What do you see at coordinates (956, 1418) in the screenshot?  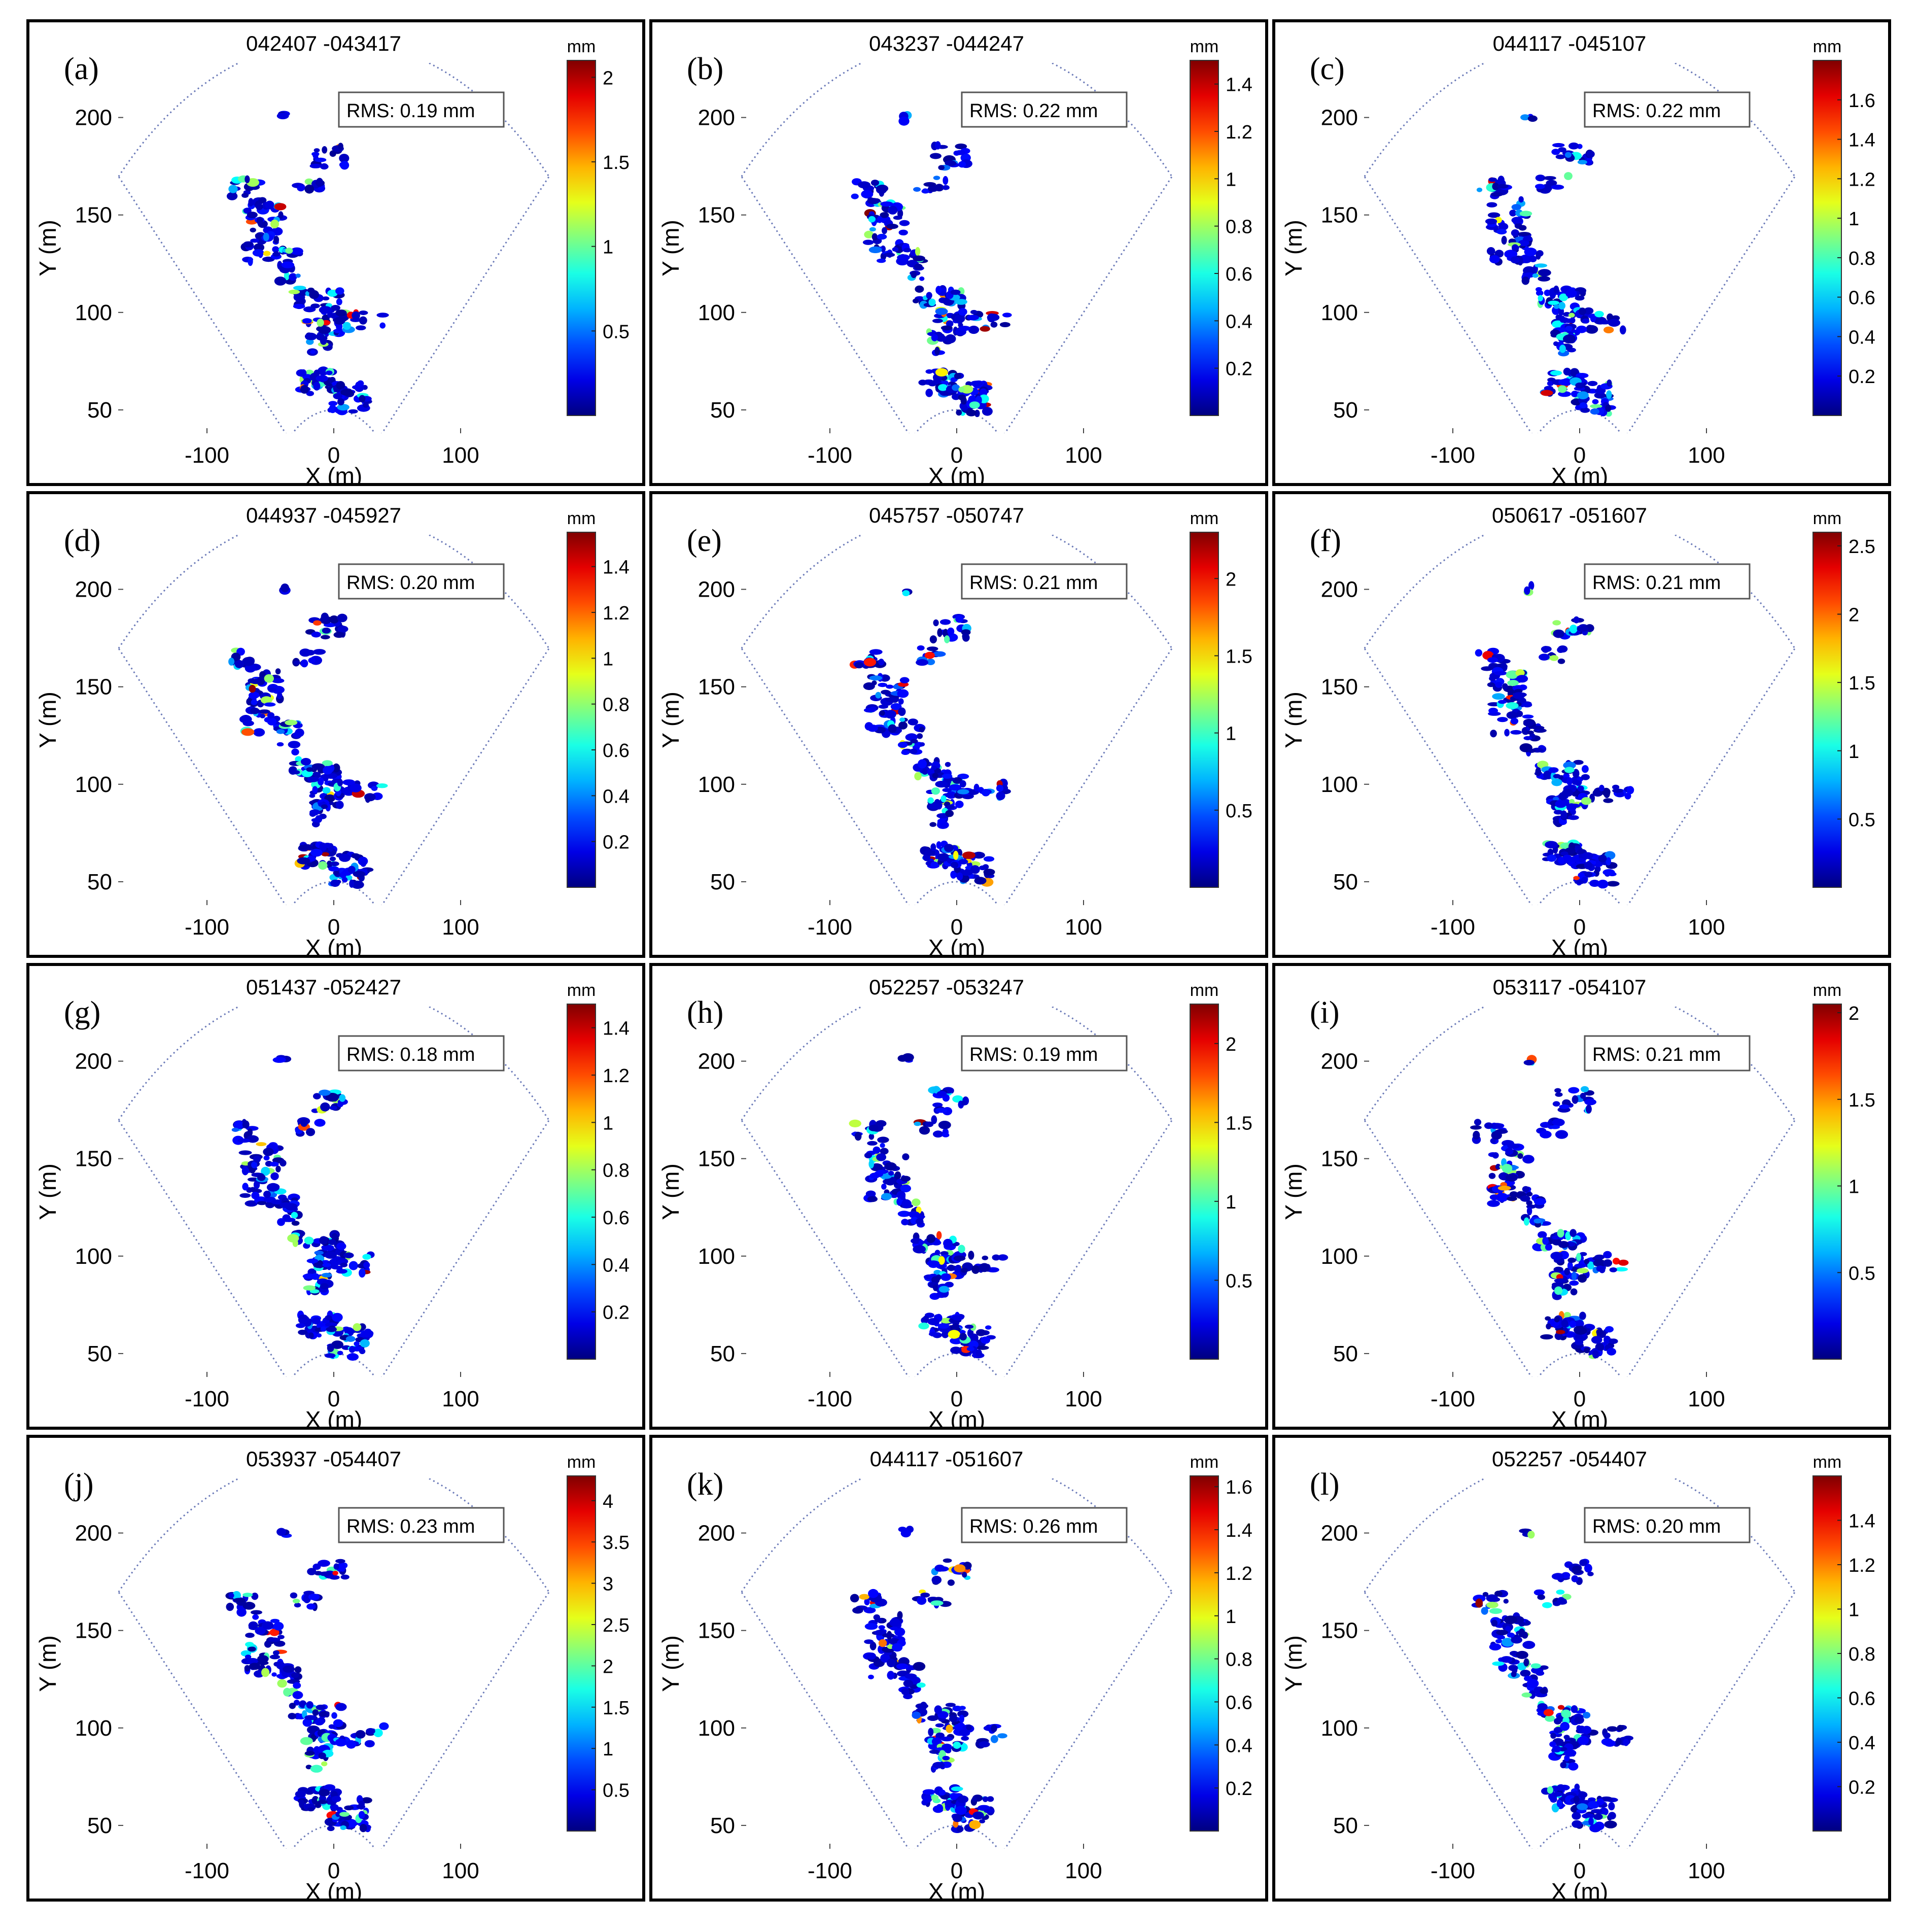 I see `x-axis-label: X (m)` at bounding box center [956, 1418].